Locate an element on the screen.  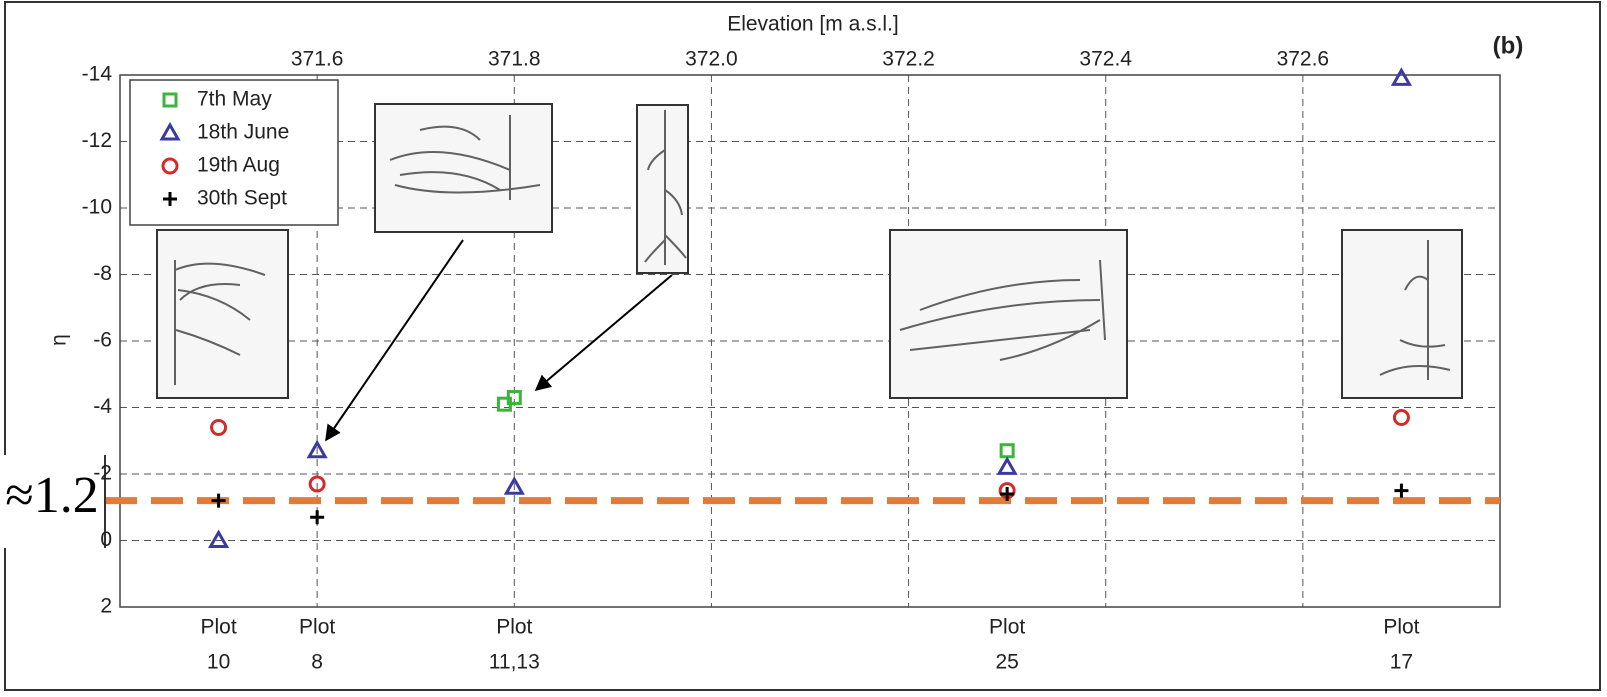
x-tick-label: 372.2 is located at coordinates (908, 59).